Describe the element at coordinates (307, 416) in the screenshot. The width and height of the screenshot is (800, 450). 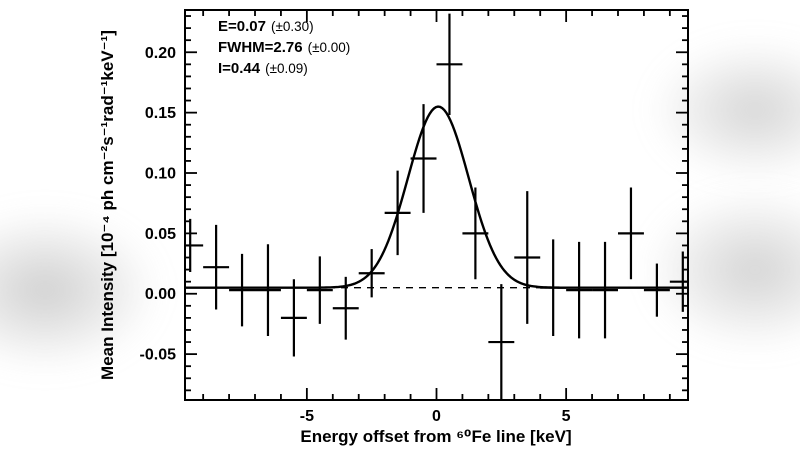
I see `x-tick-label: -5` at that location.